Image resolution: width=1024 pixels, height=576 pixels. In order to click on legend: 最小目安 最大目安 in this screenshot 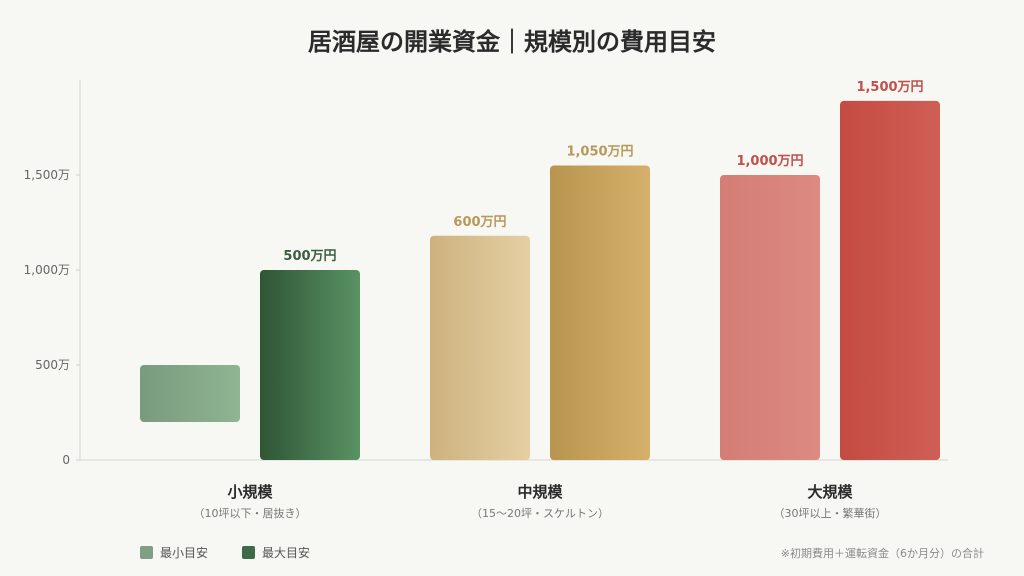, I will do `click(225, 552)`.